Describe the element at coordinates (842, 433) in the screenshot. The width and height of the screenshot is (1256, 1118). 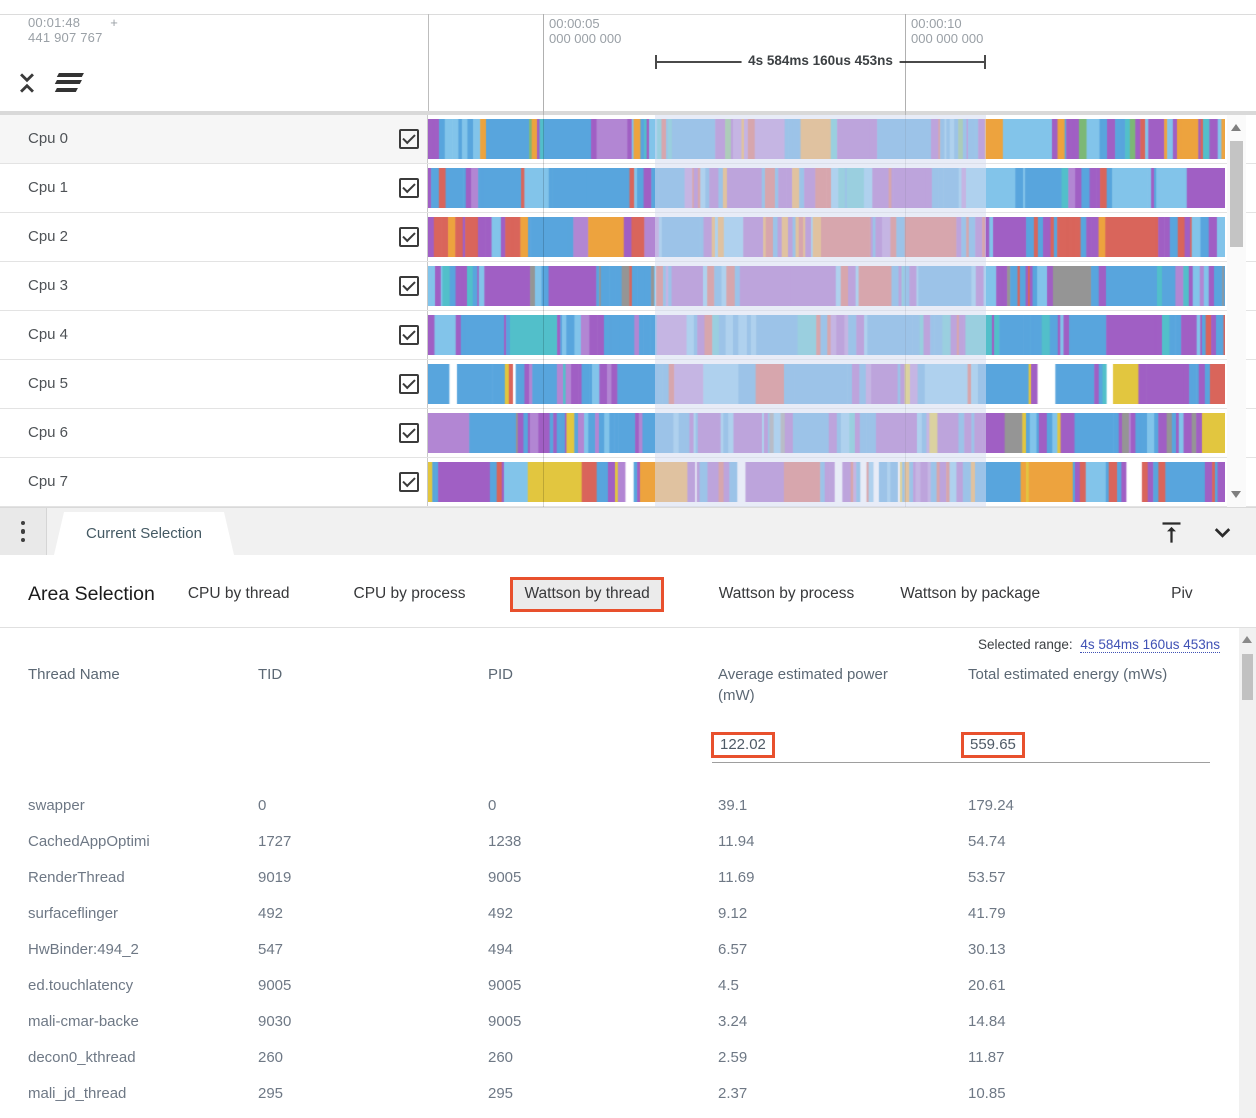
I see `cpu6-timeline-canvas` at that location.